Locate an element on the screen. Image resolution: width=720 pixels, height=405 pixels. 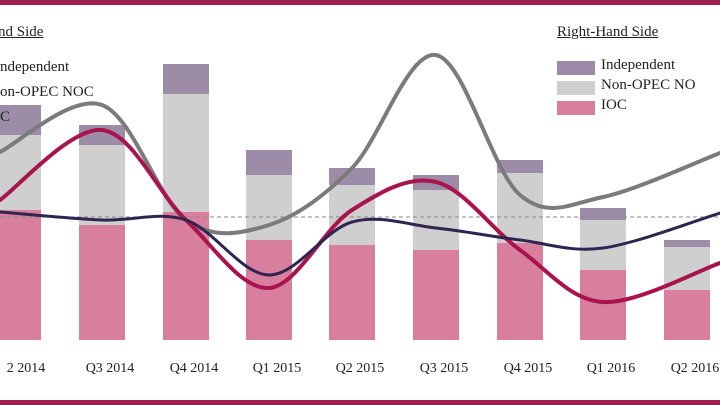
top-frame-bar is located at coordinates (360, 2).